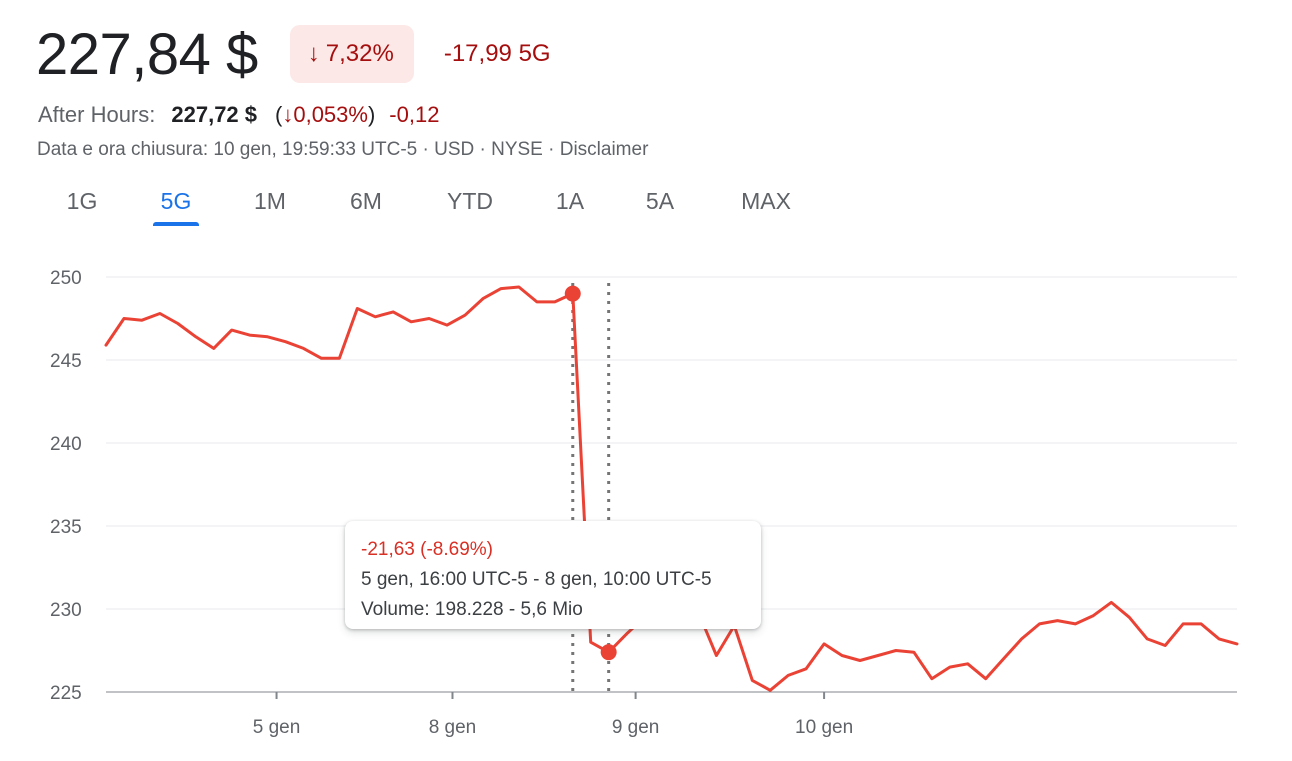 This screenshot has height=761, width=1292. Describe the element at coordinates (359, 53) in the screenshot. I see `change-percent: 7,32%` at that location.